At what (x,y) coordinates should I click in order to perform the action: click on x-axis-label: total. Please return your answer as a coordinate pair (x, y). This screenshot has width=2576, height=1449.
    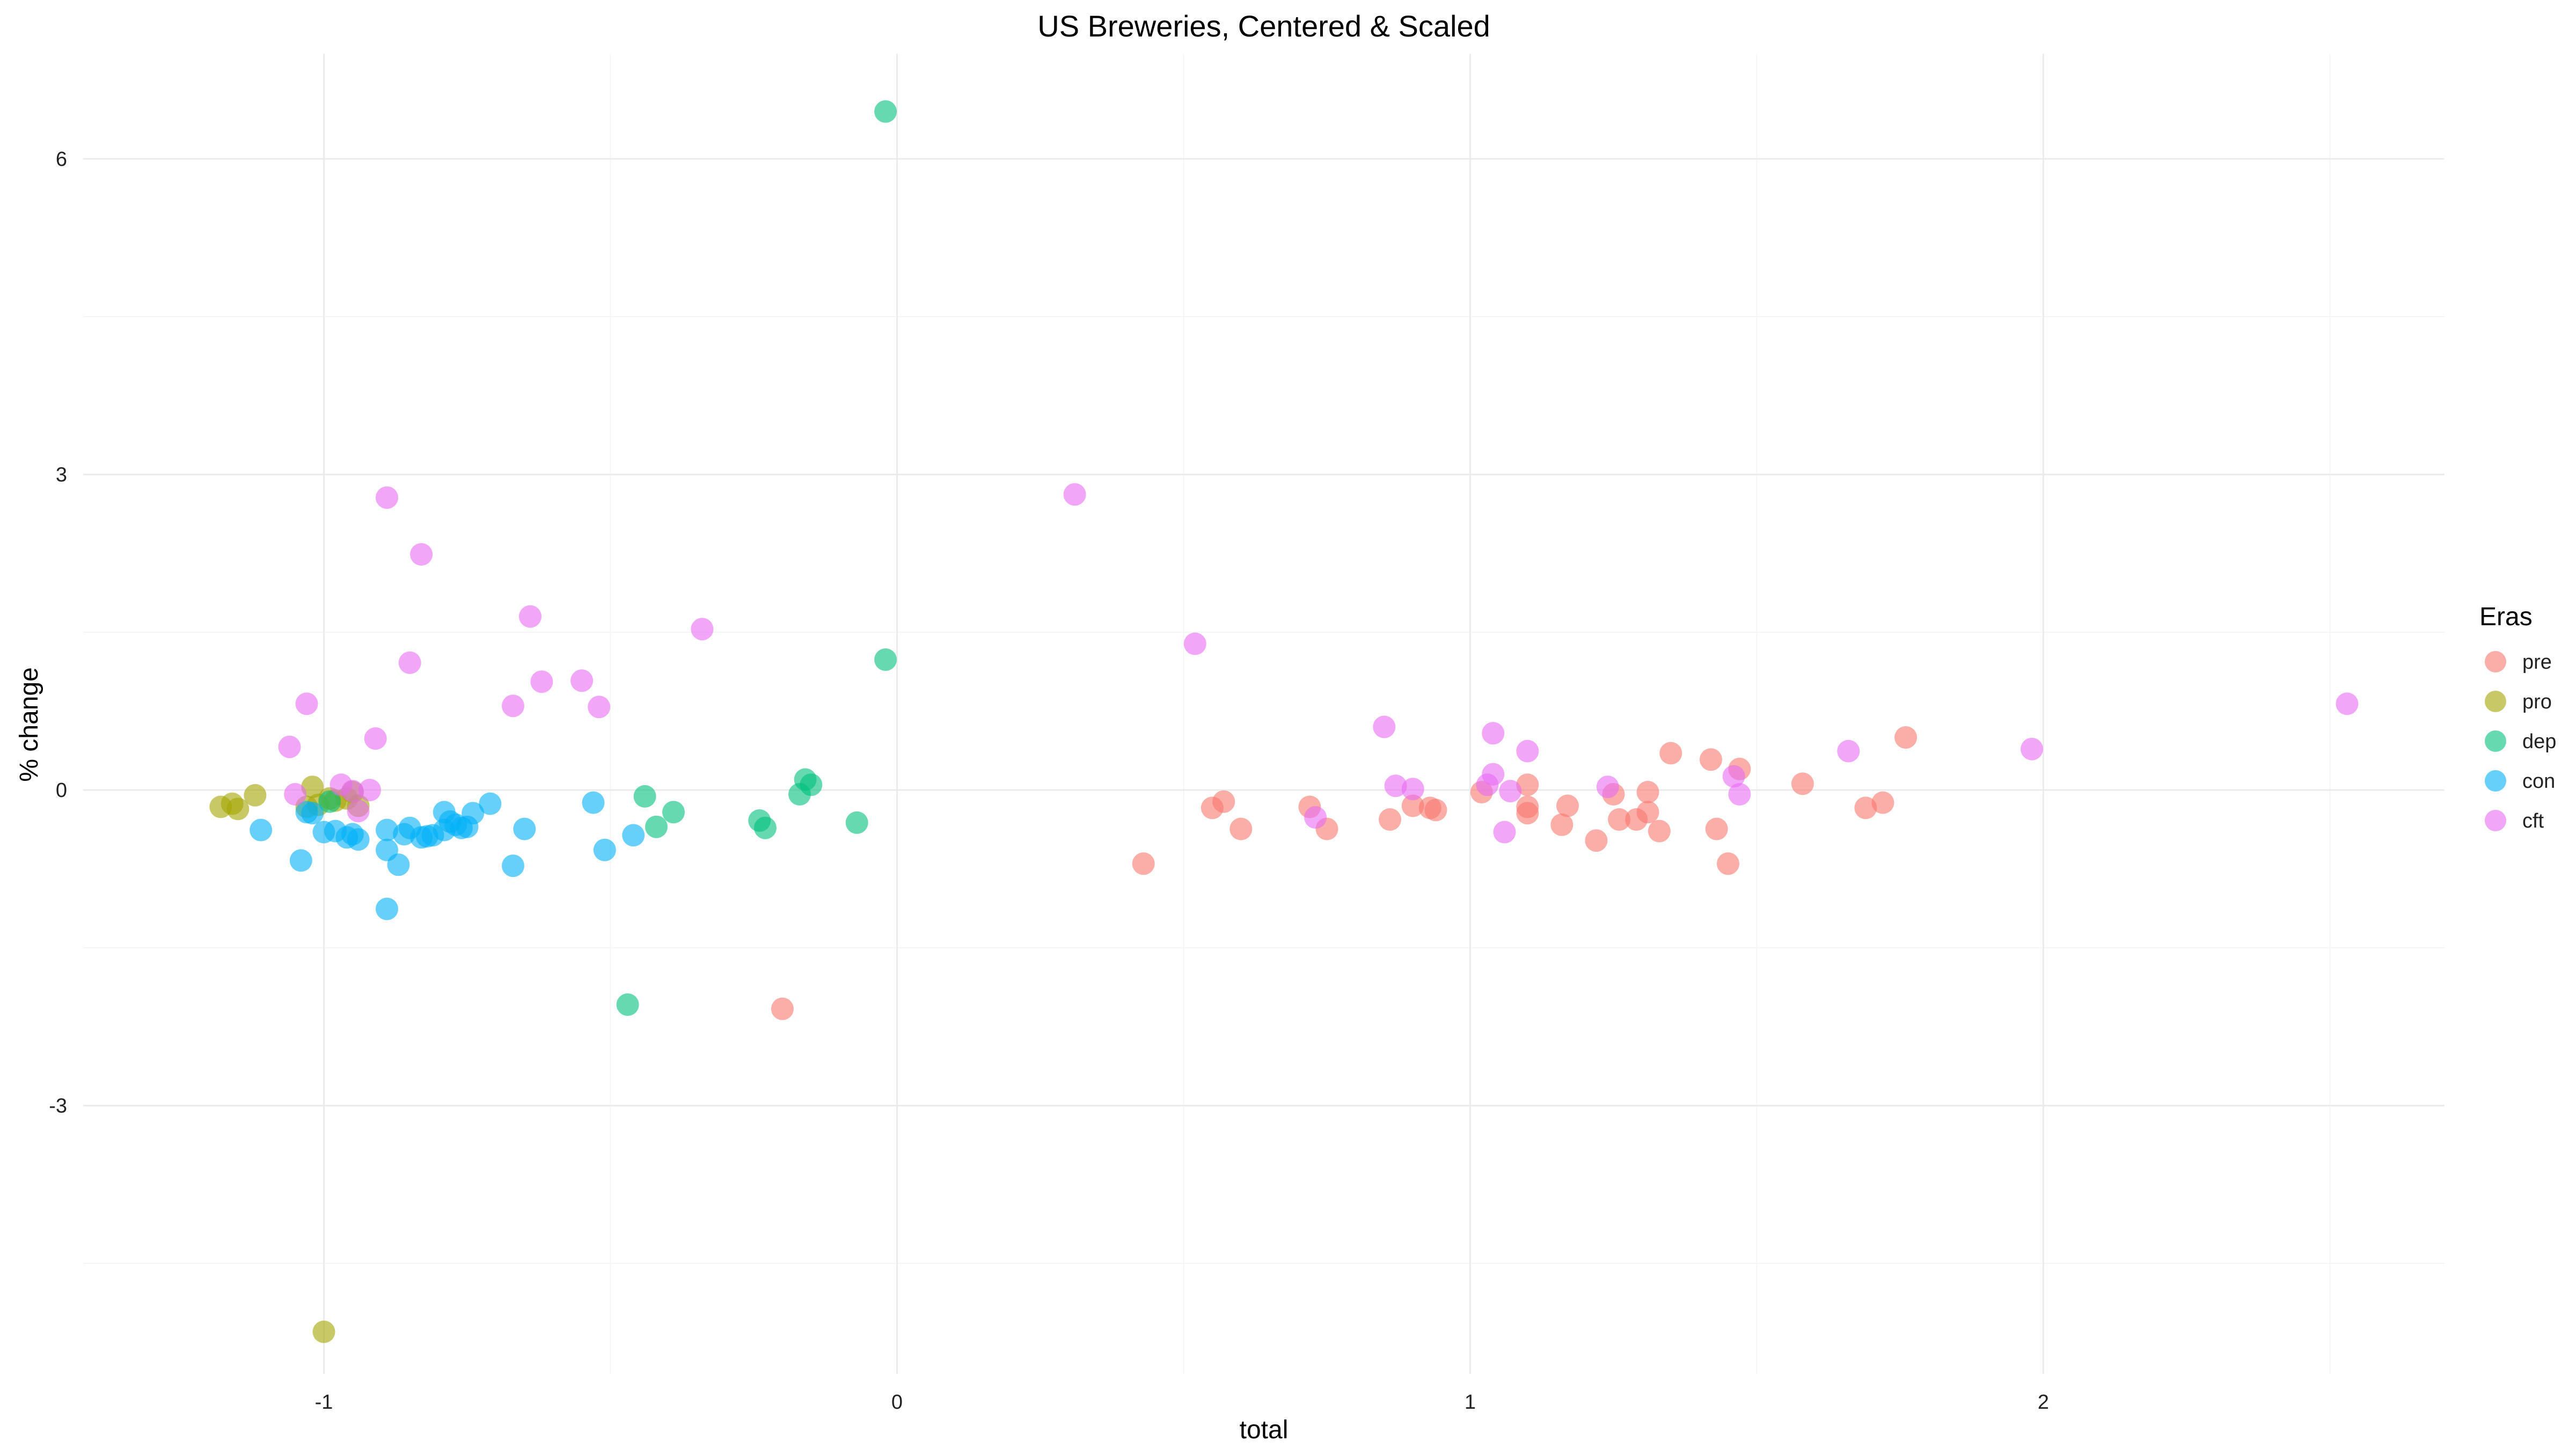
    Looking at the image, I should click on (1264, 1430).